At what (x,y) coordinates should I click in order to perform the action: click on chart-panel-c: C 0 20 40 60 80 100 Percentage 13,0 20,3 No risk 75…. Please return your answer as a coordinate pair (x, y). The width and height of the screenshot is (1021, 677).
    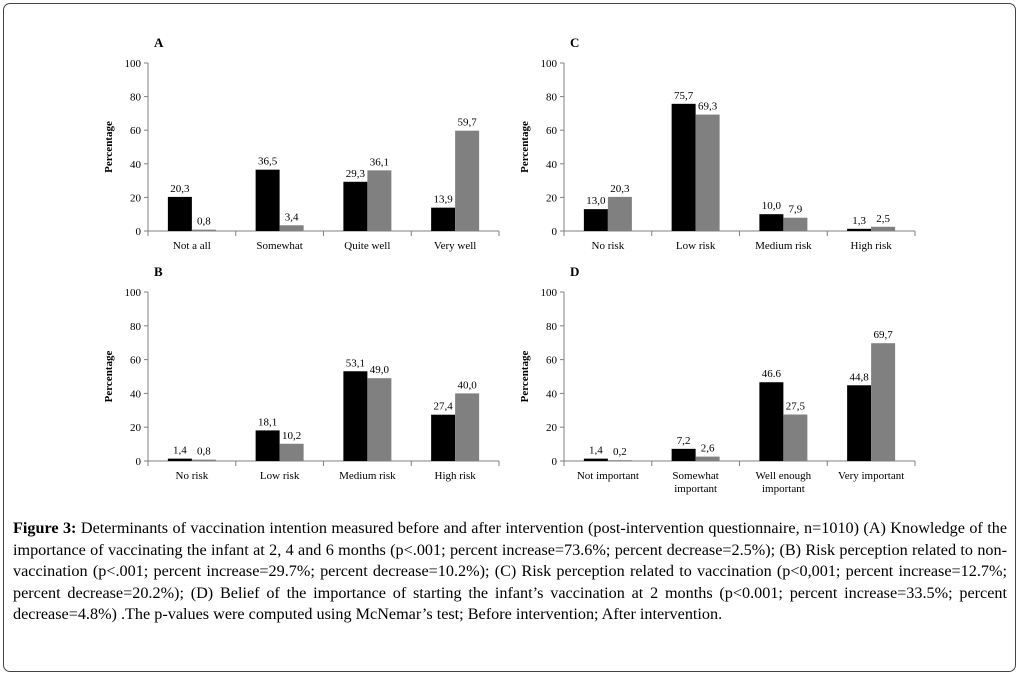
    Looking at the image, I should click on (717, 143).